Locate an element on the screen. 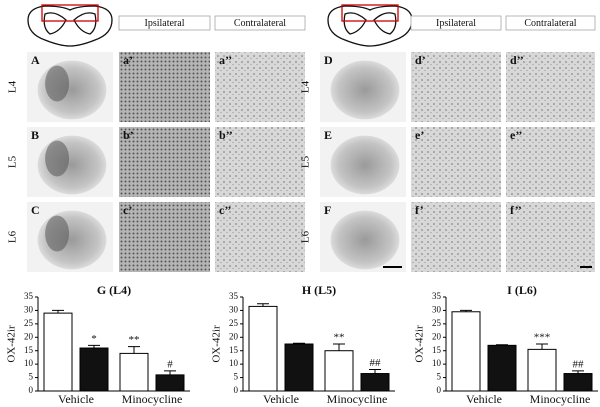 This screenshot has height=407, width=600. significance: # is located at coordinates (170, 364).